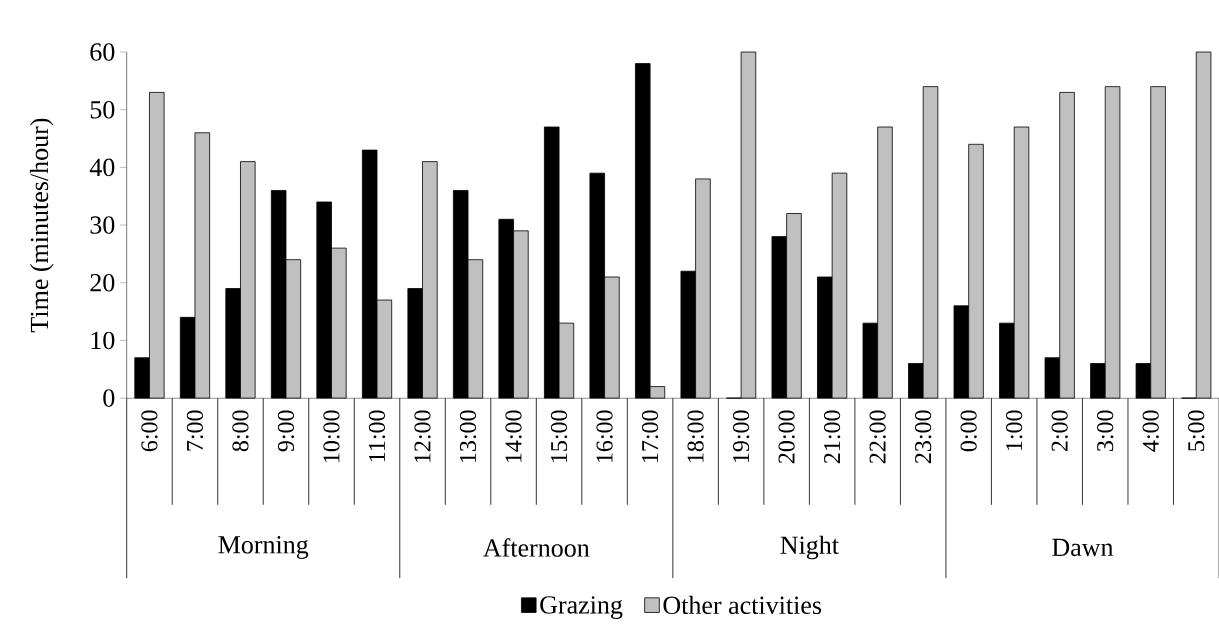  Describe the element at coordinates (195, 430) in the screenshot. I see `x-tick-label: 7:00` at that location.